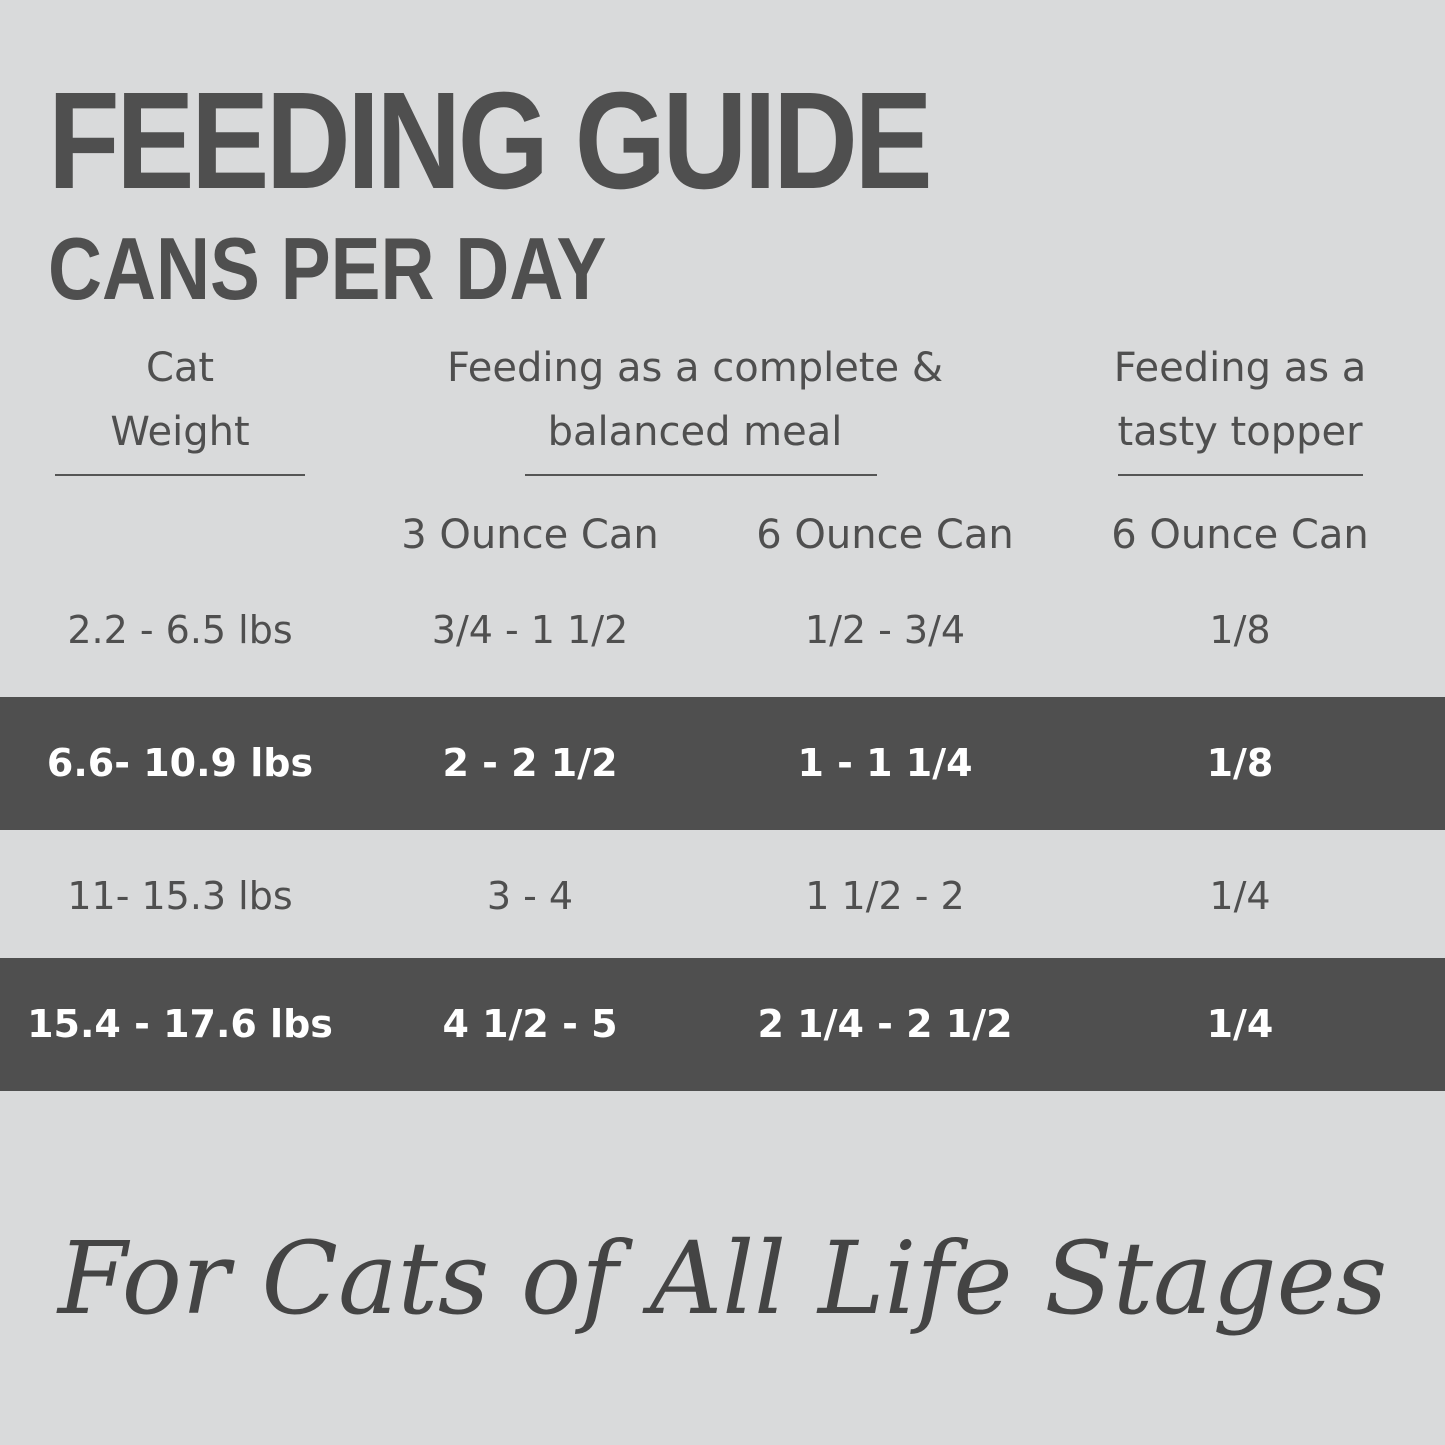  Describe the element at coordinates (530, 763) in the screenshot. I see `table-cell: 2 - 2 1/2` at that location.